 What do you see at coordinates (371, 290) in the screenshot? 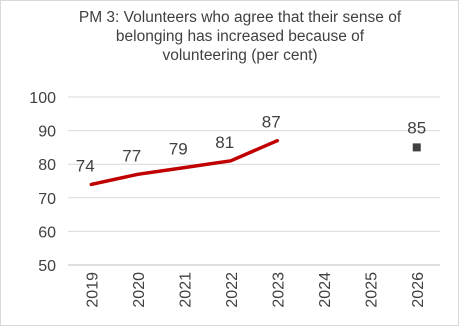
I see `x-tick-label: 2025` at bounding box center [371, 290].